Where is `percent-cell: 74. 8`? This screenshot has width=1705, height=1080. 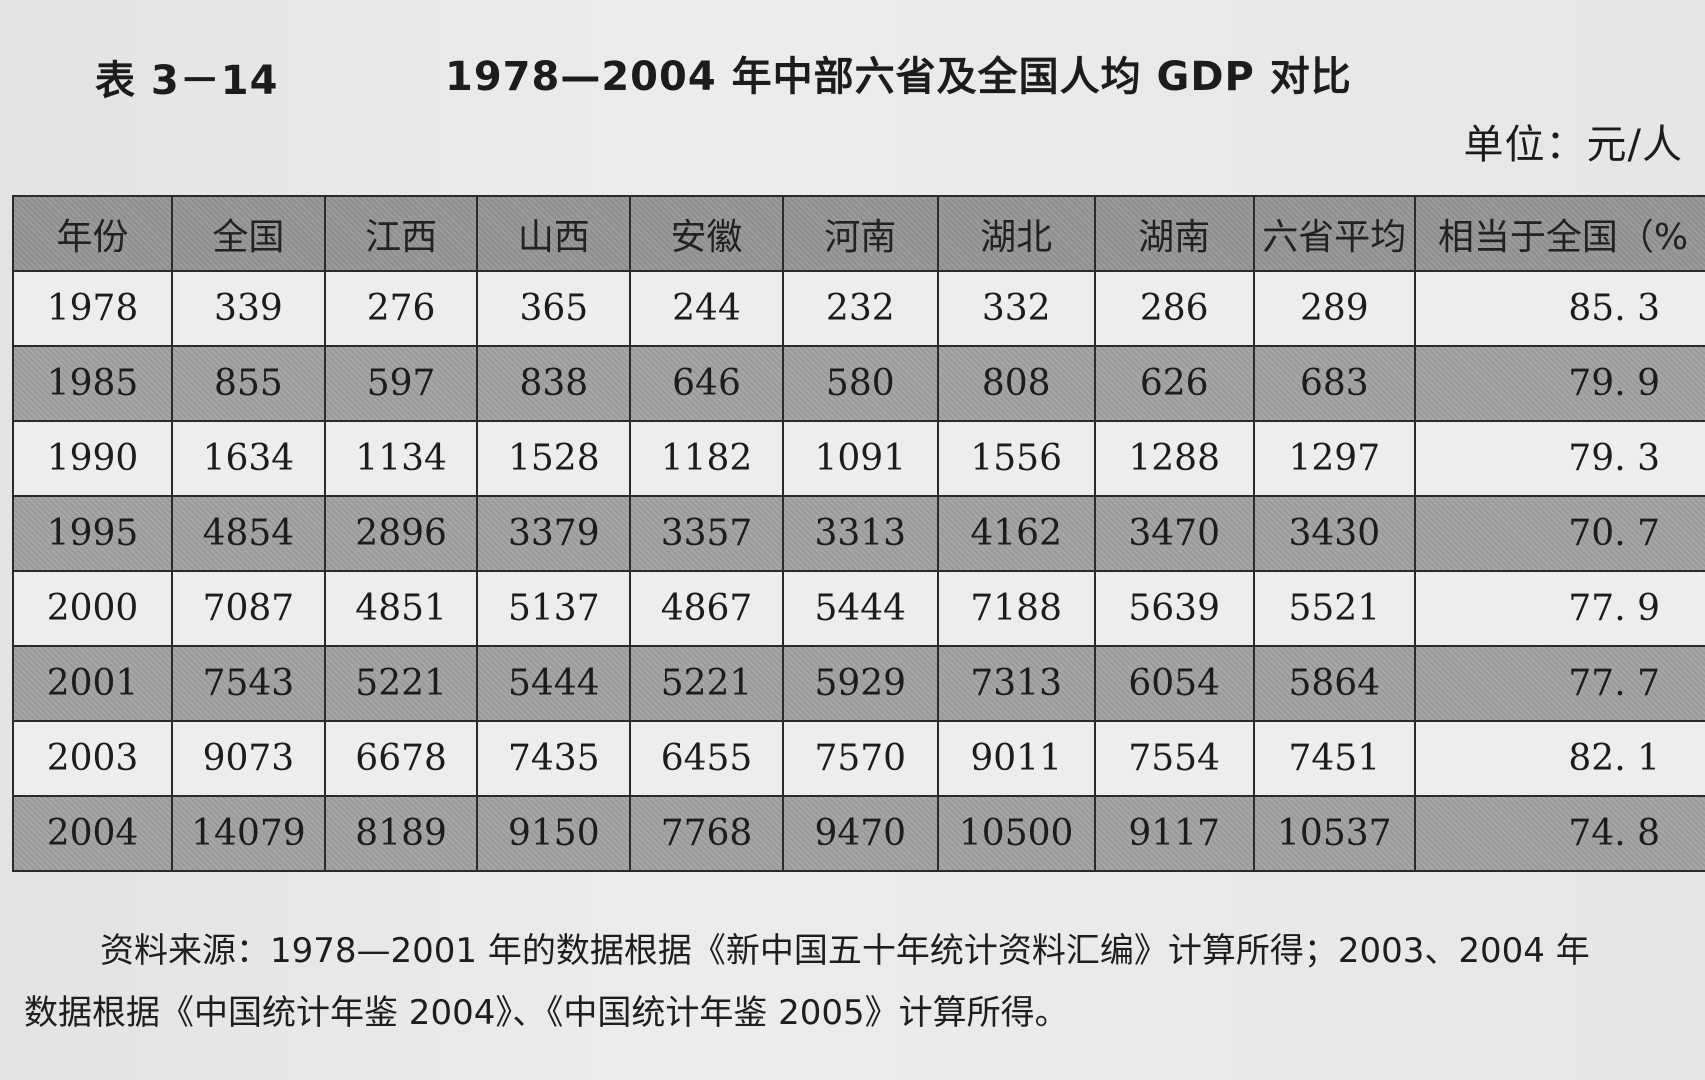 percent-cell: 74. 8 is located at coordinates (1559, 833).